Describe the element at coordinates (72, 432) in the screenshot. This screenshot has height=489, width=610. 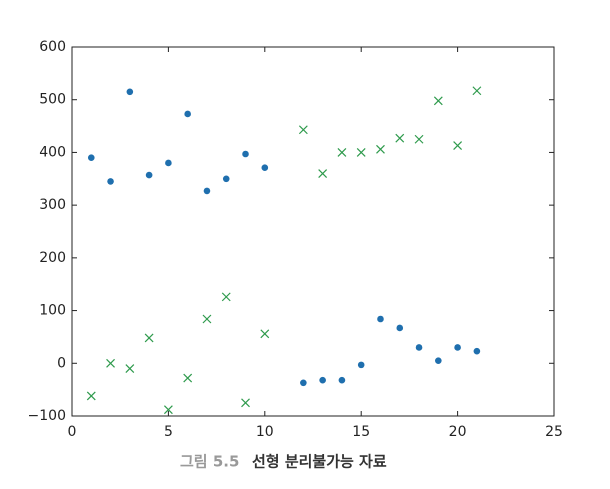
I see `x-tick-label: 0` at that location.